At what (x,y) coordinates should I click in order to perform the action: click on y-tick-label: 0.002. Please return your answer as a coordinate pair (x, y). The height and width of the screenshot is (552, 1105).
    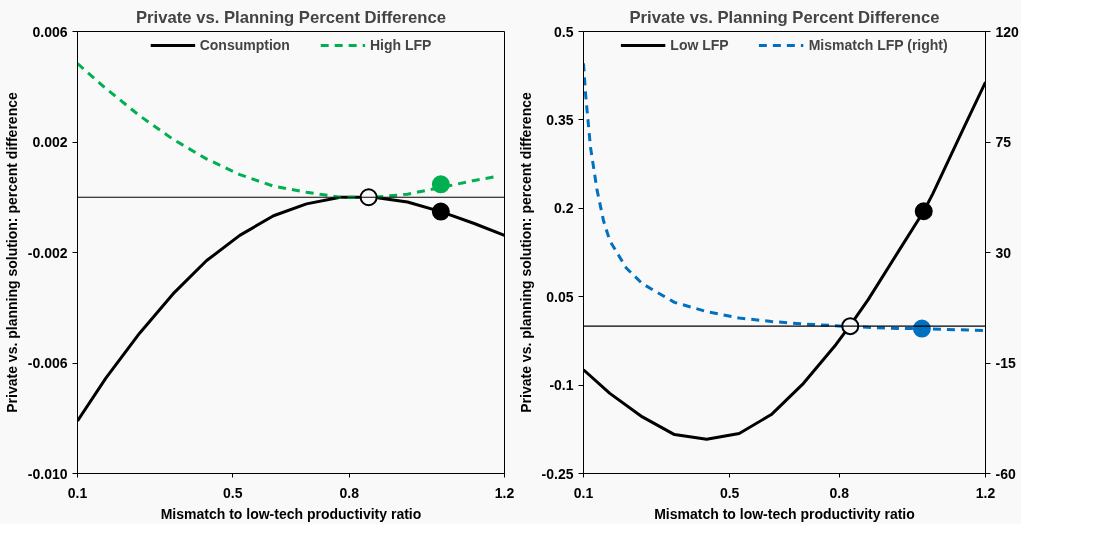
    Looking at the image, I should click on (50, 142).